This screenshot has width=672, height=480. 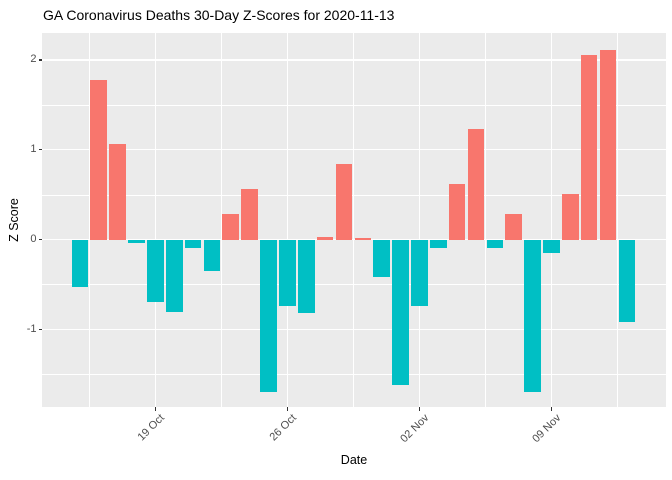 I want to click on x-tick-label: 19 Oct, so click(x=151, y=428).